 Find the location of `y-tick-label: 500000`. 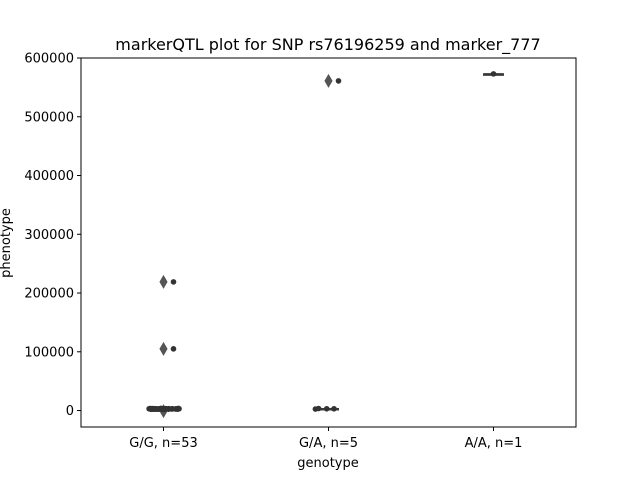

y-tick-label: 500000 is located at coordinates (49, 117).